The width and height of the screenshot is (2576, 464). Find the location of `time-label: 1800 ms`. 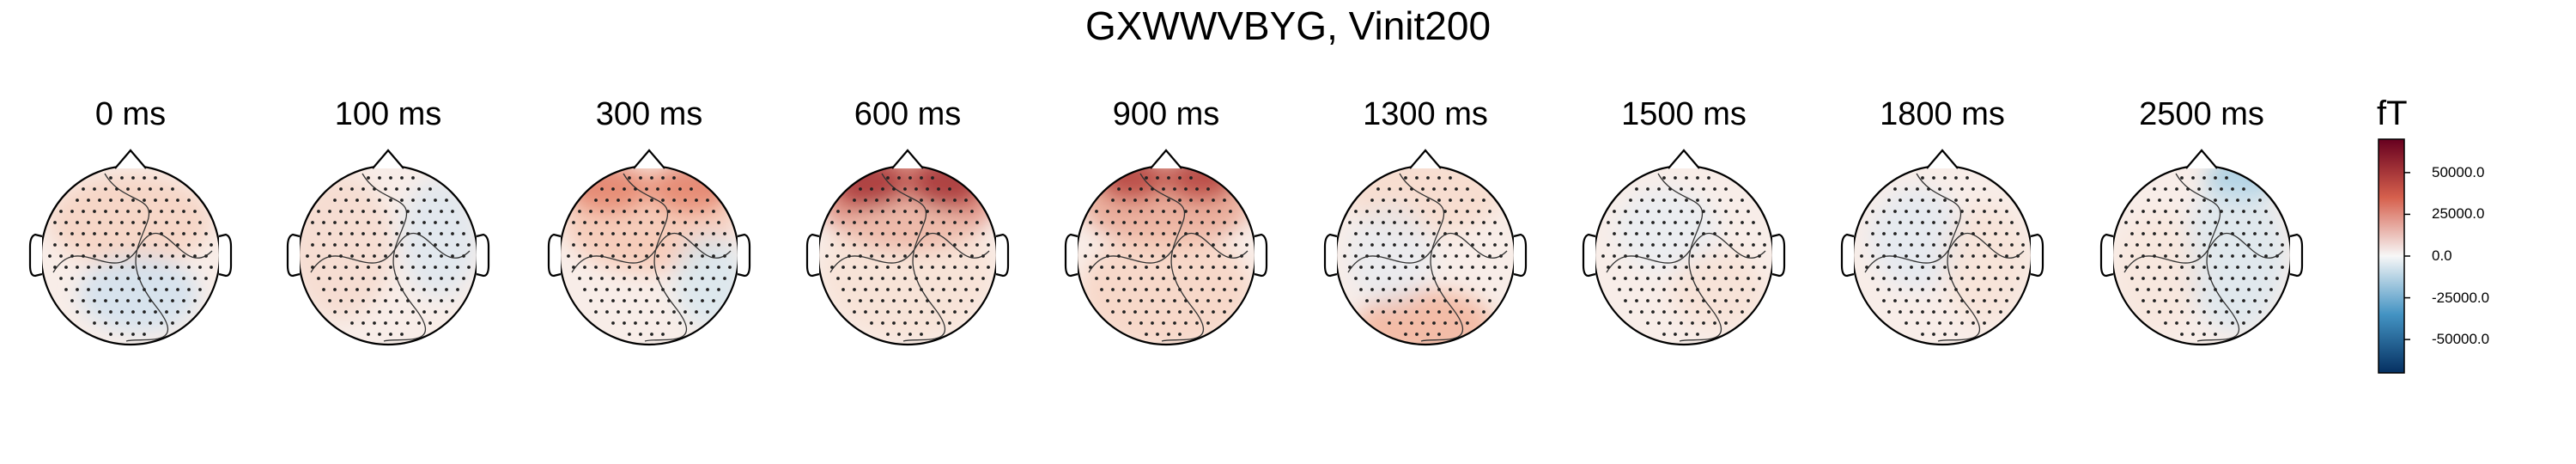

time-label: 1800 ms is located at coordinates (1943, 114).